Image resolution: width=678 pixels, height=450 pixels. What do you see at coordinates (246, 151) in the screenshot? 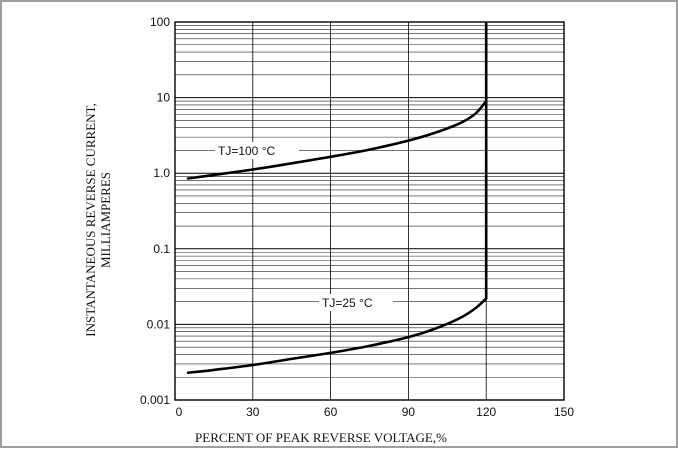
I see `series-label-100c: TJ=100 °C` at bounding box center [246, 151].